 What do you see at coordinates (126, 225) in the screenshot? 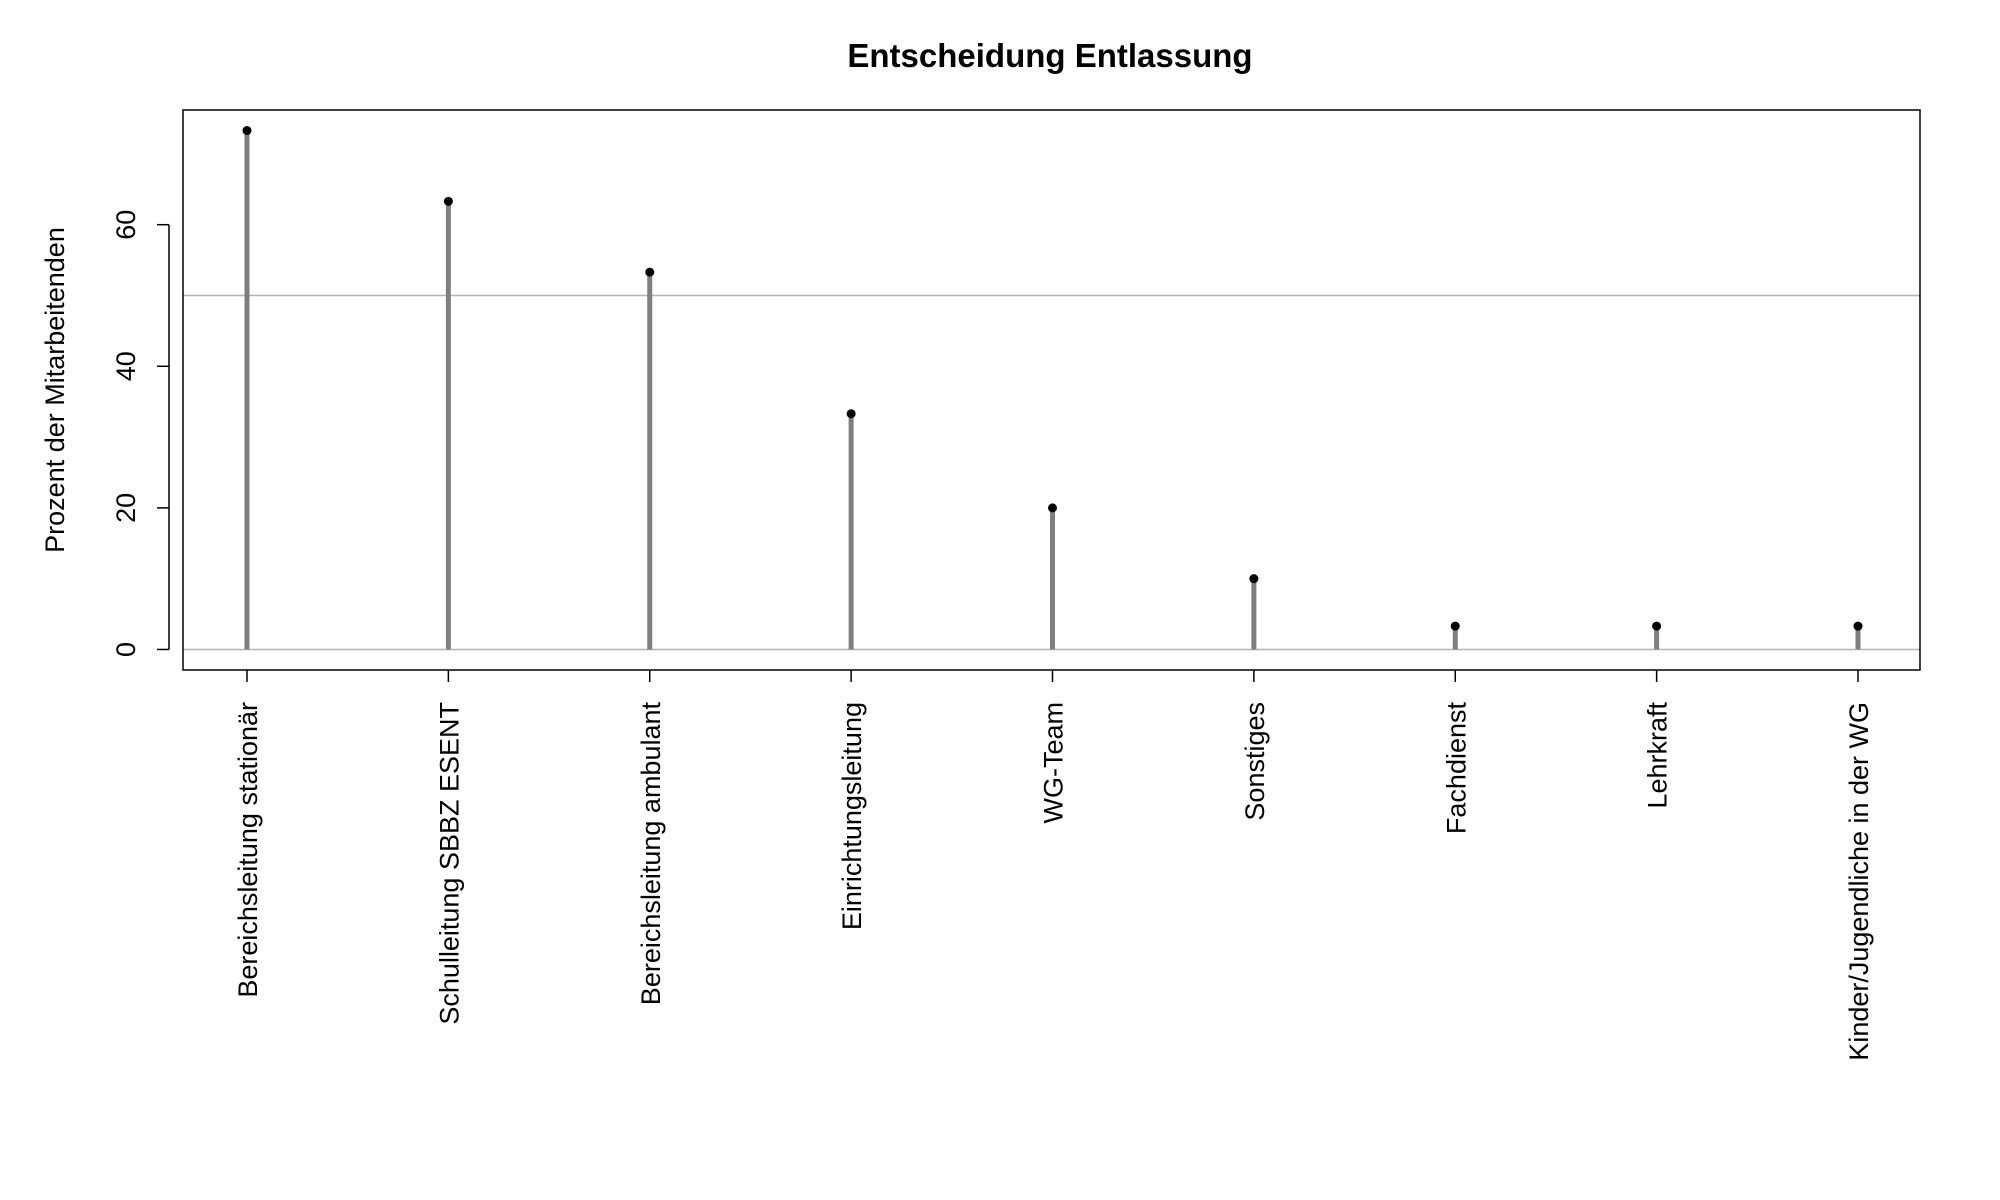
I see `y-tick-label-60: 60` at bounding box center [126, 225].